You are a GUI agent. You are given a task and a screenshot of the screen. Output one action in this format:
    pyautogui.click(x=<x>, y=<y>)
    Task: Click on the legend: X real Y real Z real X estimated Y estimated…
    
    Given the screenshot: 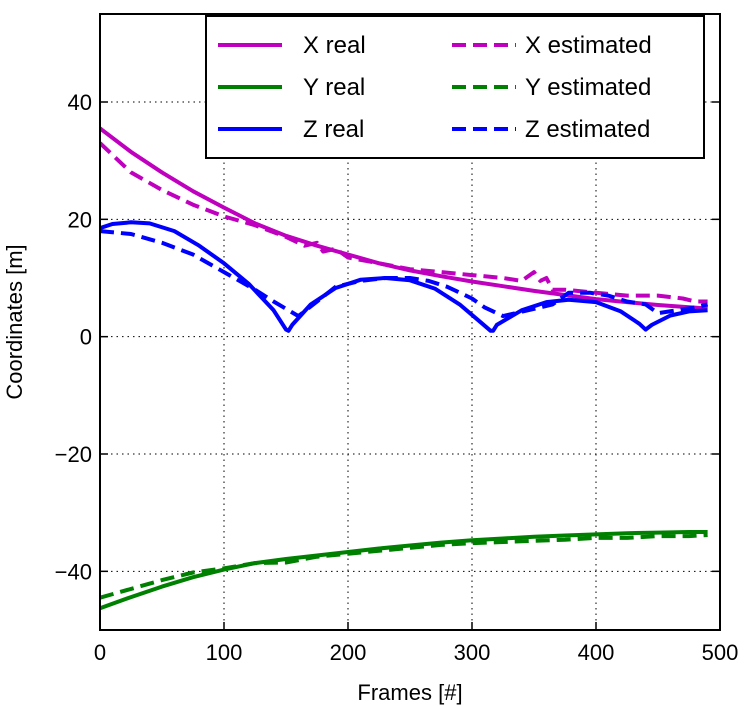 What is the action you would take?
    pyautogui.click(x=455, y=87)
    